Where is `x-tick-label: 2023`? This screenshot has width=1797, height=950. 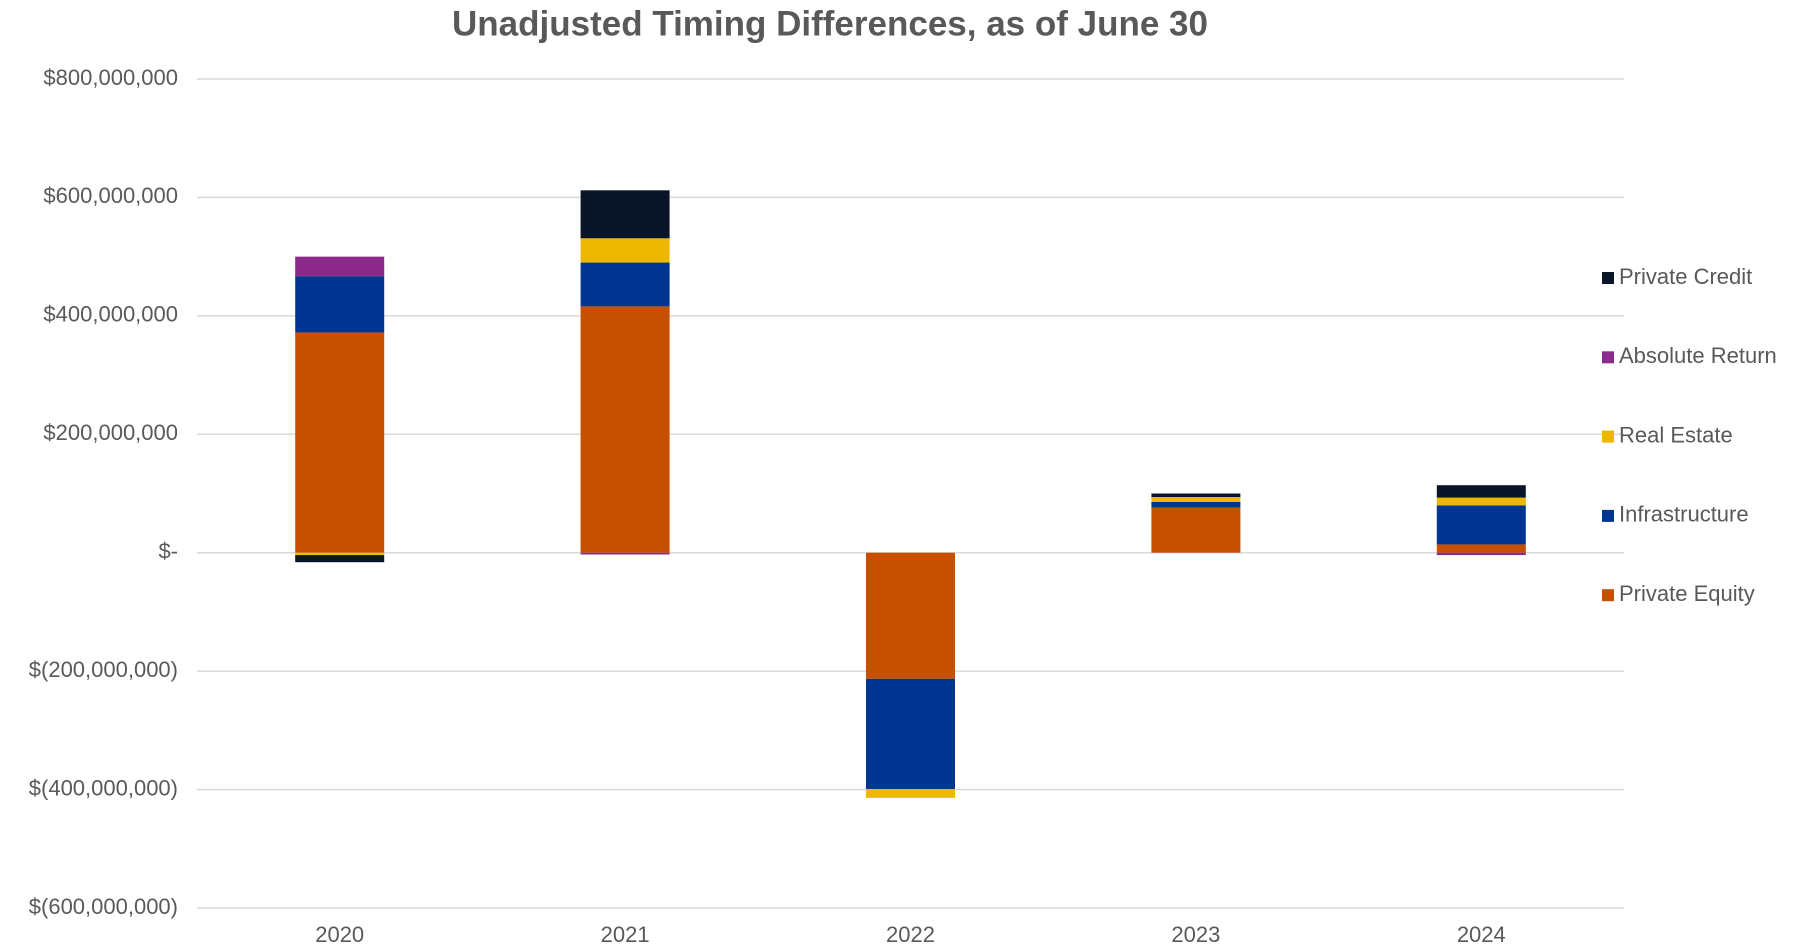
x-tick-label: 2023 is located at coordinates (1195, 934).